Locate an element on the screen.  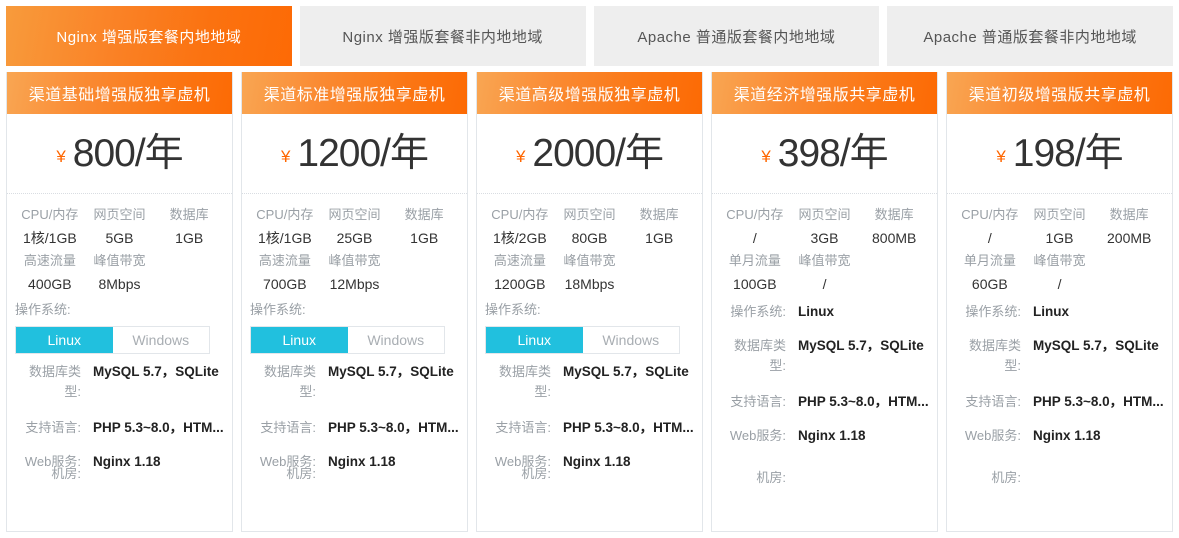
spec-traffic-value: 1200GB is located at coordinates (520, 284).